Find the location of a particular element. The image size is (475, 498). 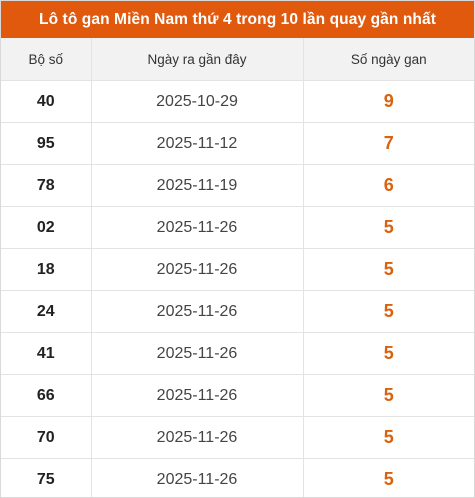

table-row: 24 2025-11-26 5 is located at coordinates (237, 311).